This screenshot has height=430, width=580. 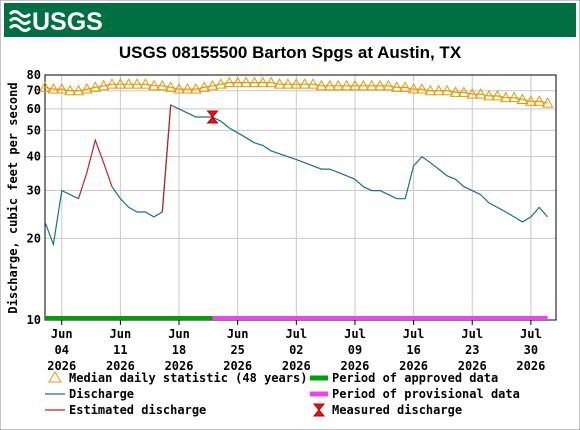 What do you see at coordinates (34, 109) in the screenshot?
I see `y-tick-label: 60` at bounding box center [34, 109].